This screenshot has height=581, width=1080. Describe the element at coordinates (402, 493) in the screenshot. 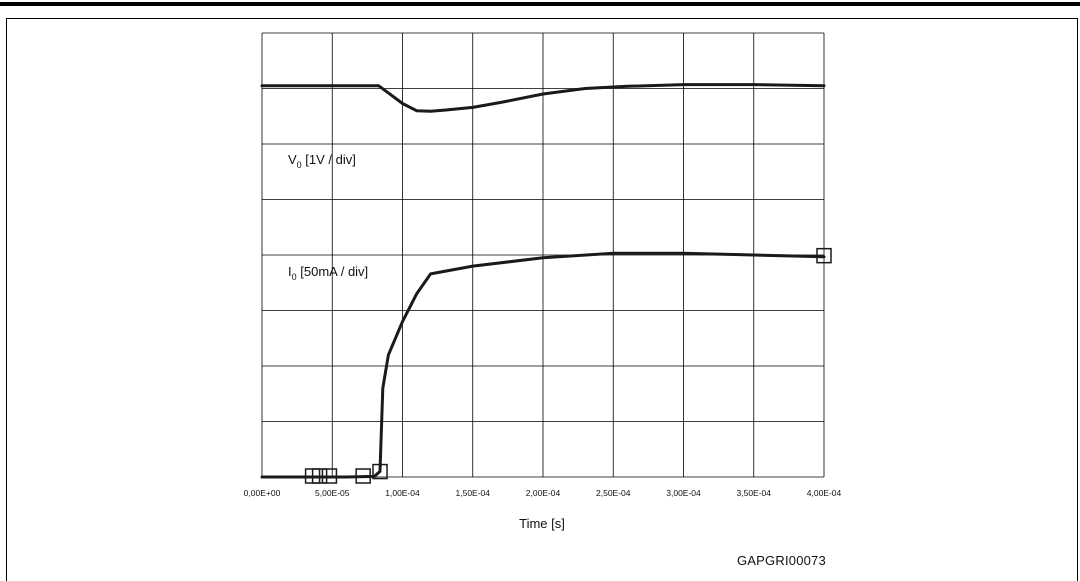

I see `x-tick-label: 1,00E-04` at that location.